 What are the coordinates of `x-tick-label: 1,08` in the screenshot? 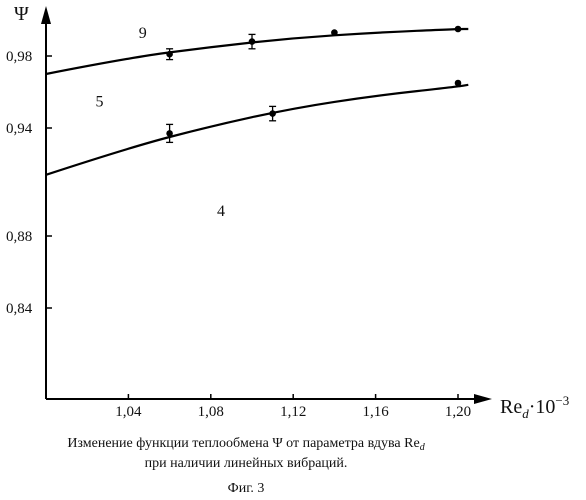 It's located at (211, 412).